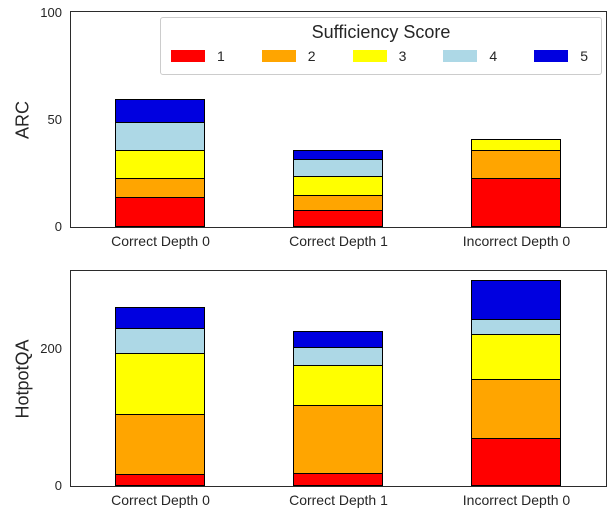  I want to click on hotpotqa-y-axis-label: HotpotQA, so click(22, 378).